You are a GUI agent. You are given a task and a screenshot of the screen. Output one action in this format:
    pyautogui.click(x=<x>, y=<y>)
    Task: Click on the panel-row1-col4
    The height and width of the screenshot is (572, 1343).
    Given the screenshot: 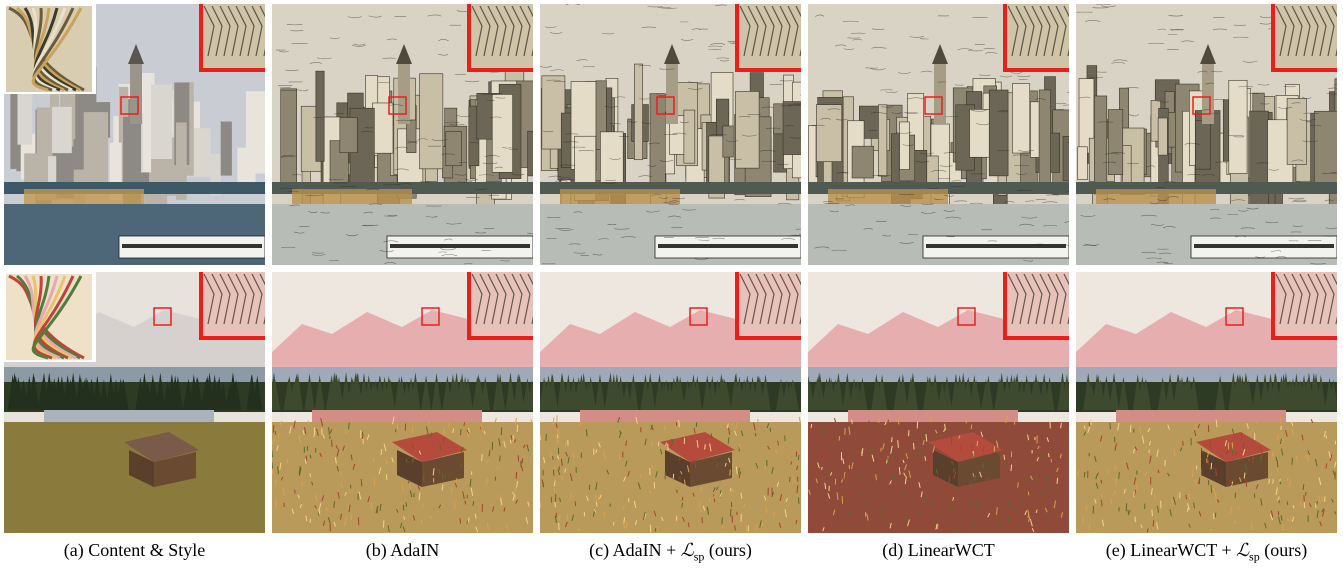 What is the action you would take?
    pyautogui.click(x=938, y=134)
    